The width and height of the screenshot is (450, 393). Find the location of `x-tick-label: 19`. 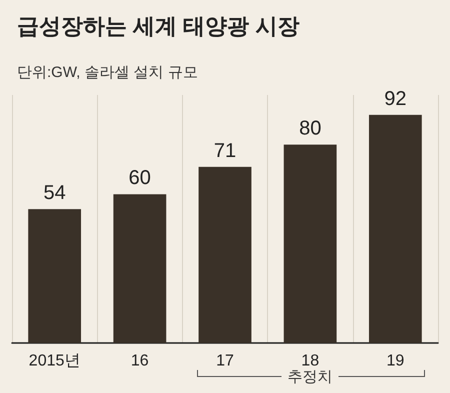

x-tick-label: 19 is located at coordinates (395, 361).